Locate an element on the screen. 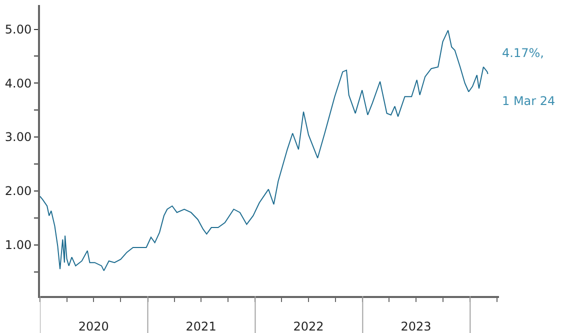  annotation: 4.17%, is located at coordinates (523, 53).